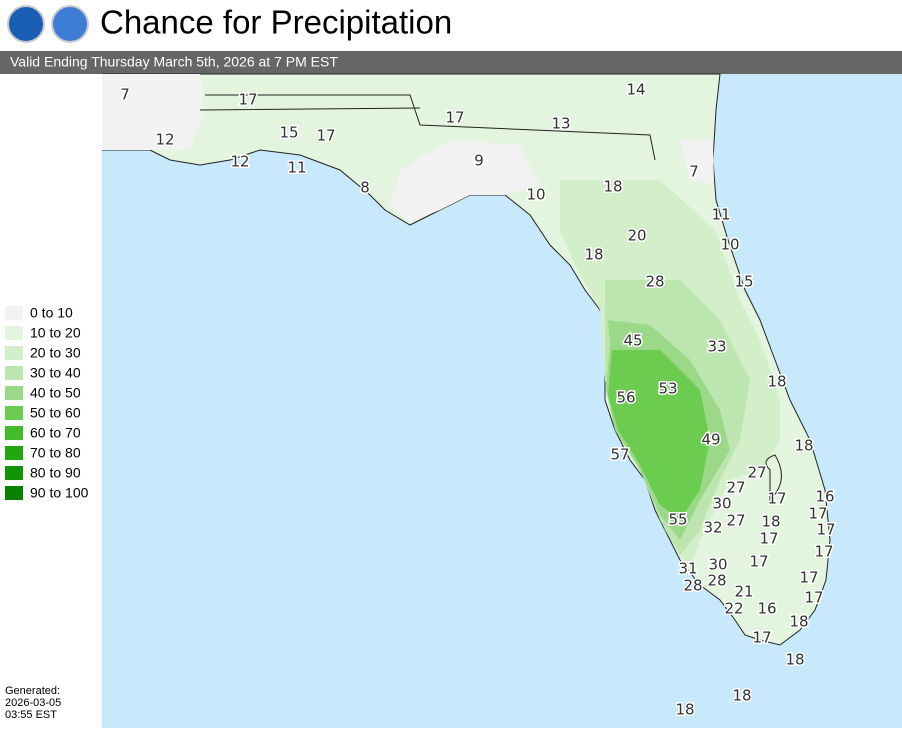  I want to click on legend-label: 40 to 50, so click(55, 393).